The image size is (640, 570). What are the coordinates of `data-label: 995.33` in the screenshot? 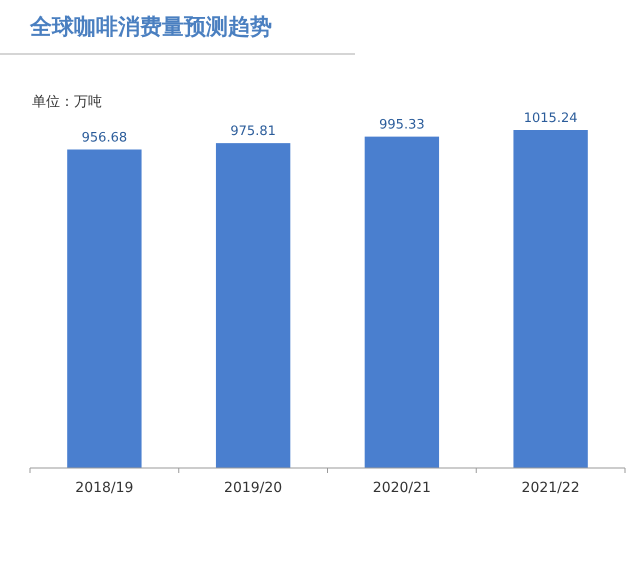 It's located at (402, 125).